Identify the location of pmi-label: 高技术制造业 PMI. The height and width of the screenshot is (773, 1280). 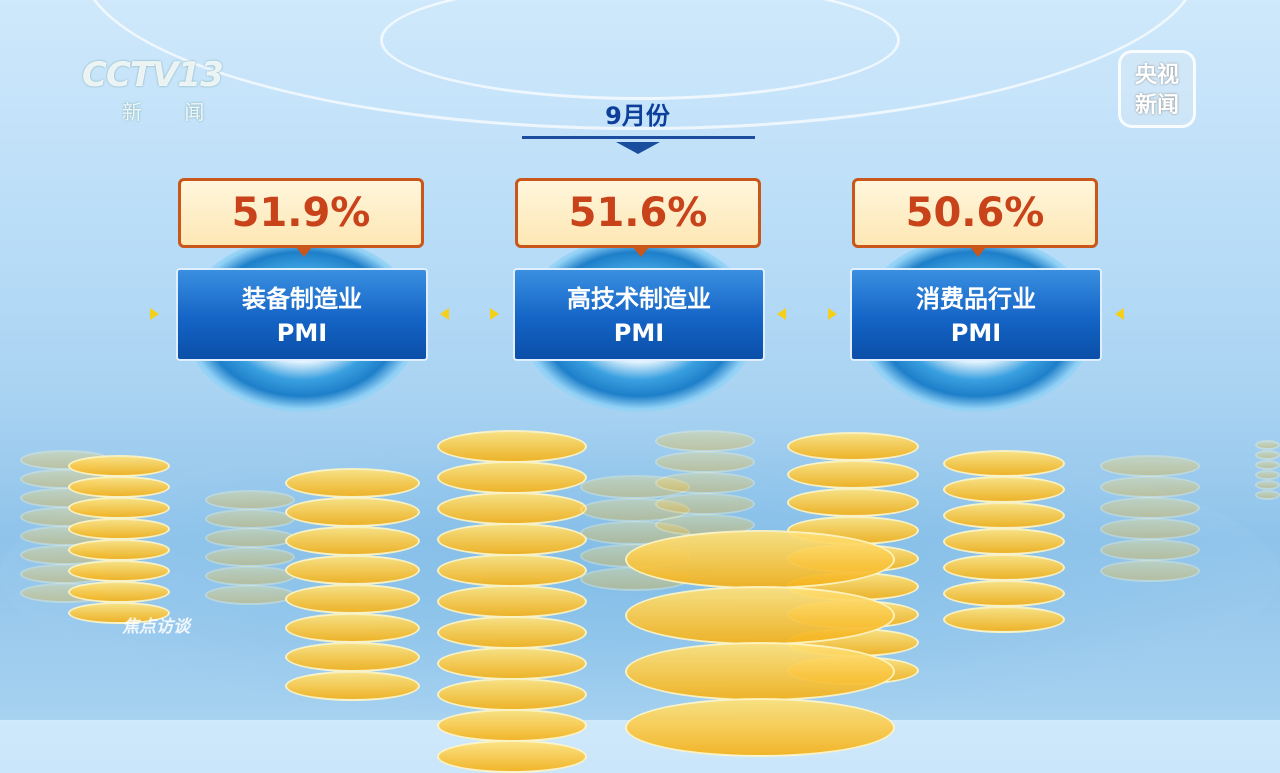
(639, 314).